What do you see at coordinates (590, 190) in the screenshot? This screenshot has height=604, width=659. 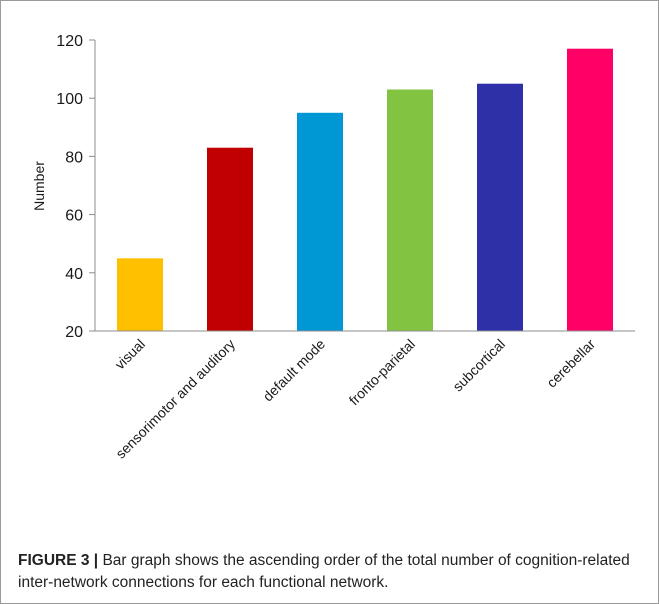 I see `bar-cerebellar` at bounding box center [590, 190].